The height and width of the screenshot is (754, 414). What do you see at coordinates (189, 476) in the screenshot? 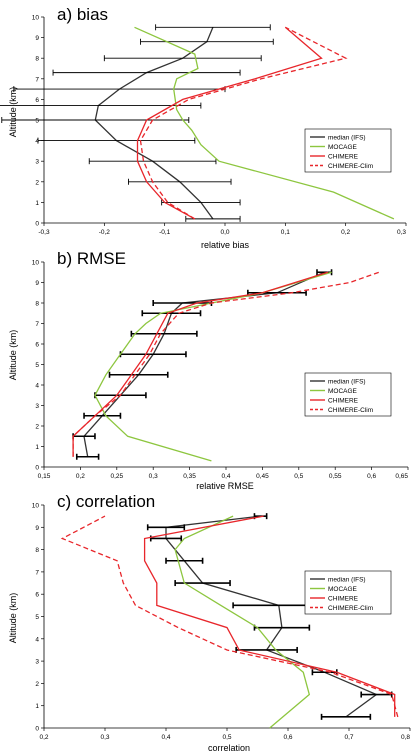
I see `x-tick-label: 0,35` at bounding box center [189, 476].